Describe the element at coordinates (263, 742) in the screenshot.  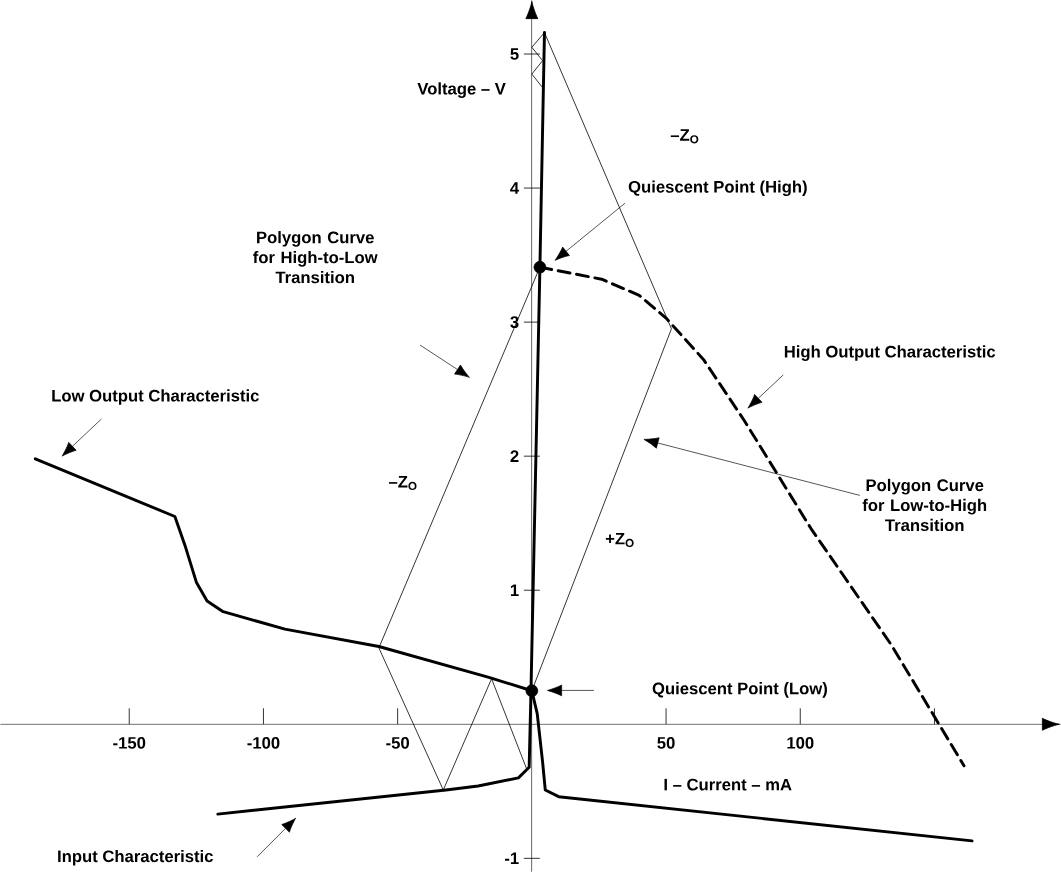
I see `x-tick-label: -100` at that location.